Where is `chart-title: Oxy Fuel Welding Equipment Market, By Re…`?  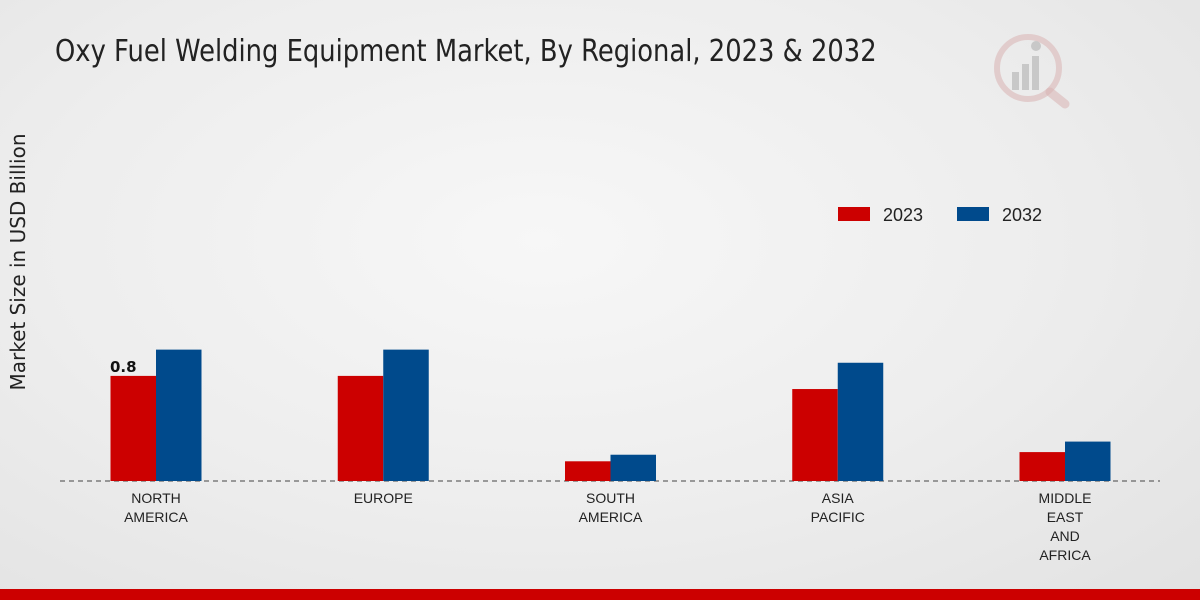 chart-title: Oxy Fuel Welding Equipment Market, By Re… is located at coordinates (466, 51).